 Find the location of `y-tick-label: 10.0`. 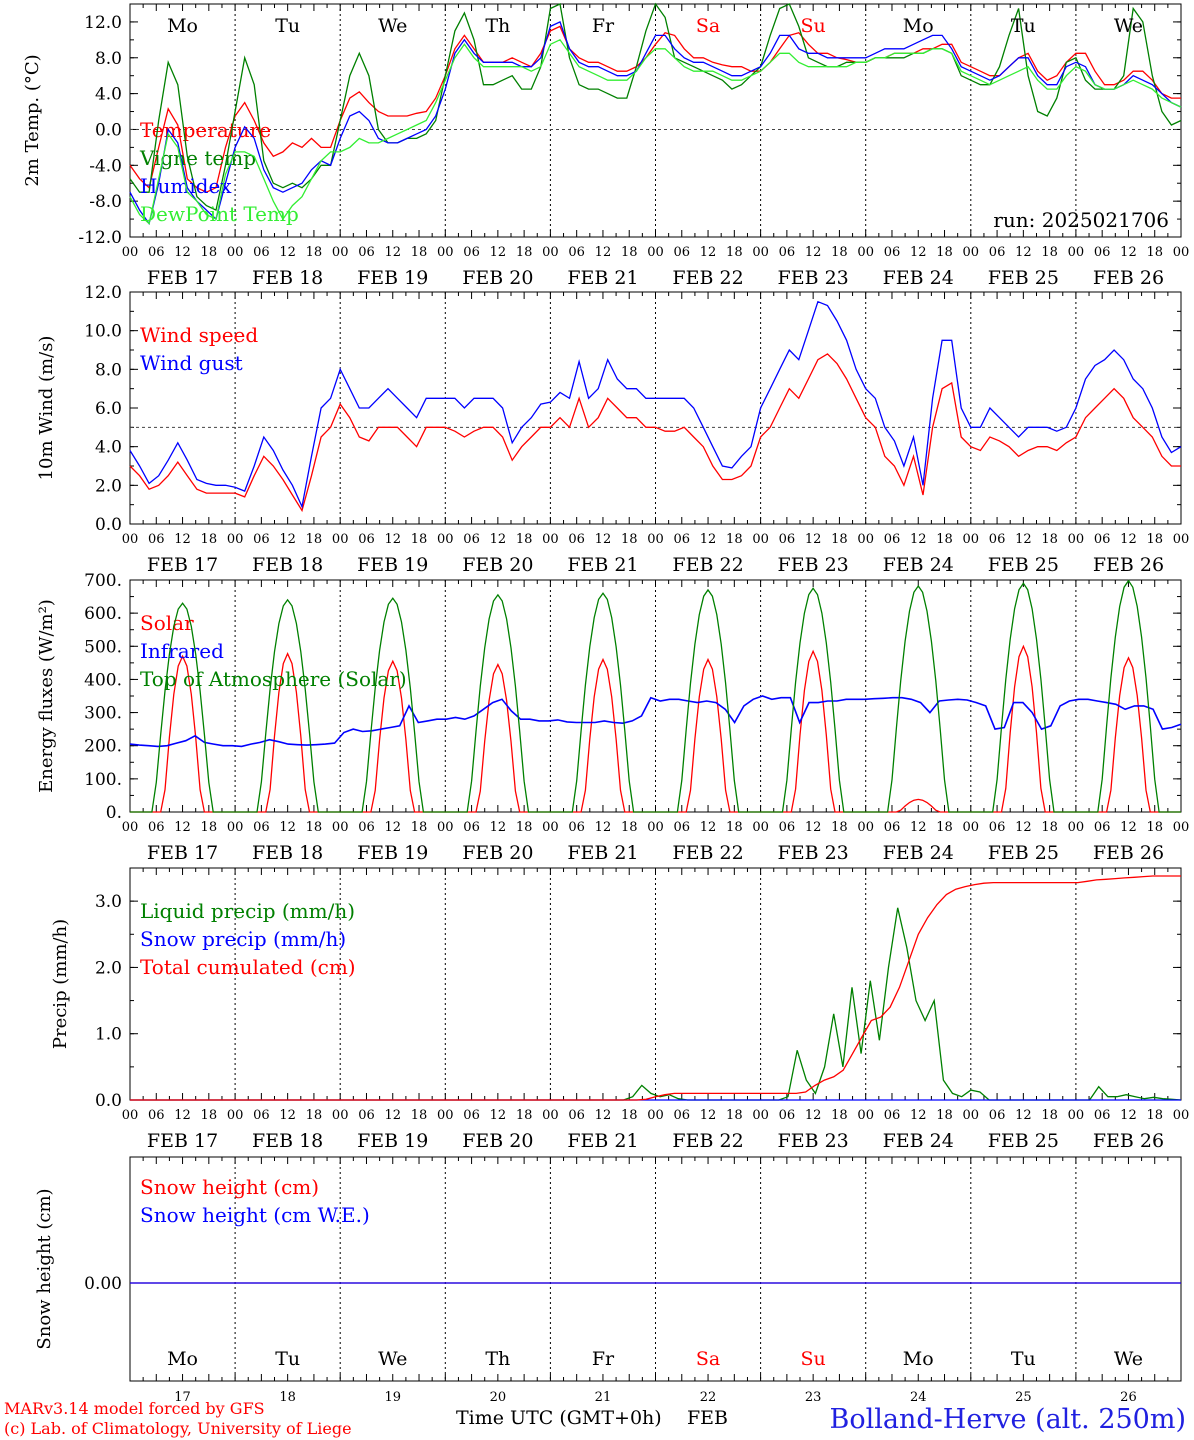

y-tick-label: 10.0 is located at coordinates (103, 332).